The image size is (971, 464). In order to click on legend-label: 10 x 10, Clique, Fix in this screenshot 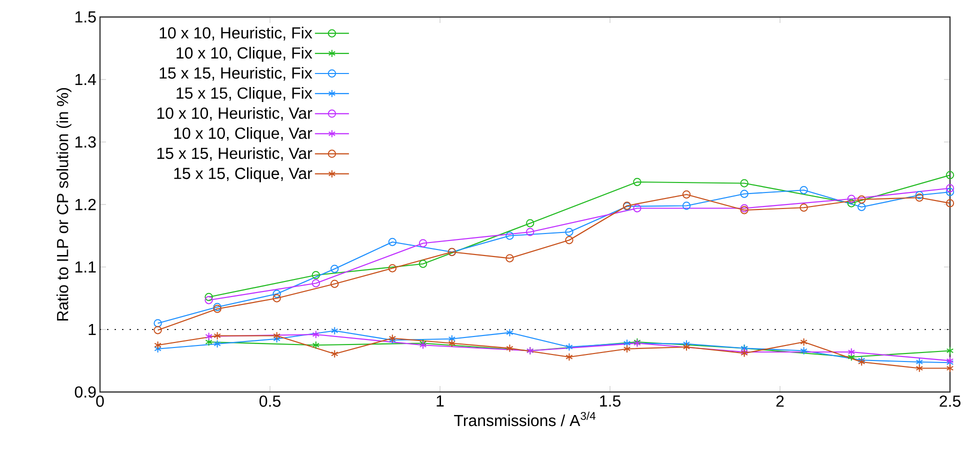, I will do `click(244, 54)`.